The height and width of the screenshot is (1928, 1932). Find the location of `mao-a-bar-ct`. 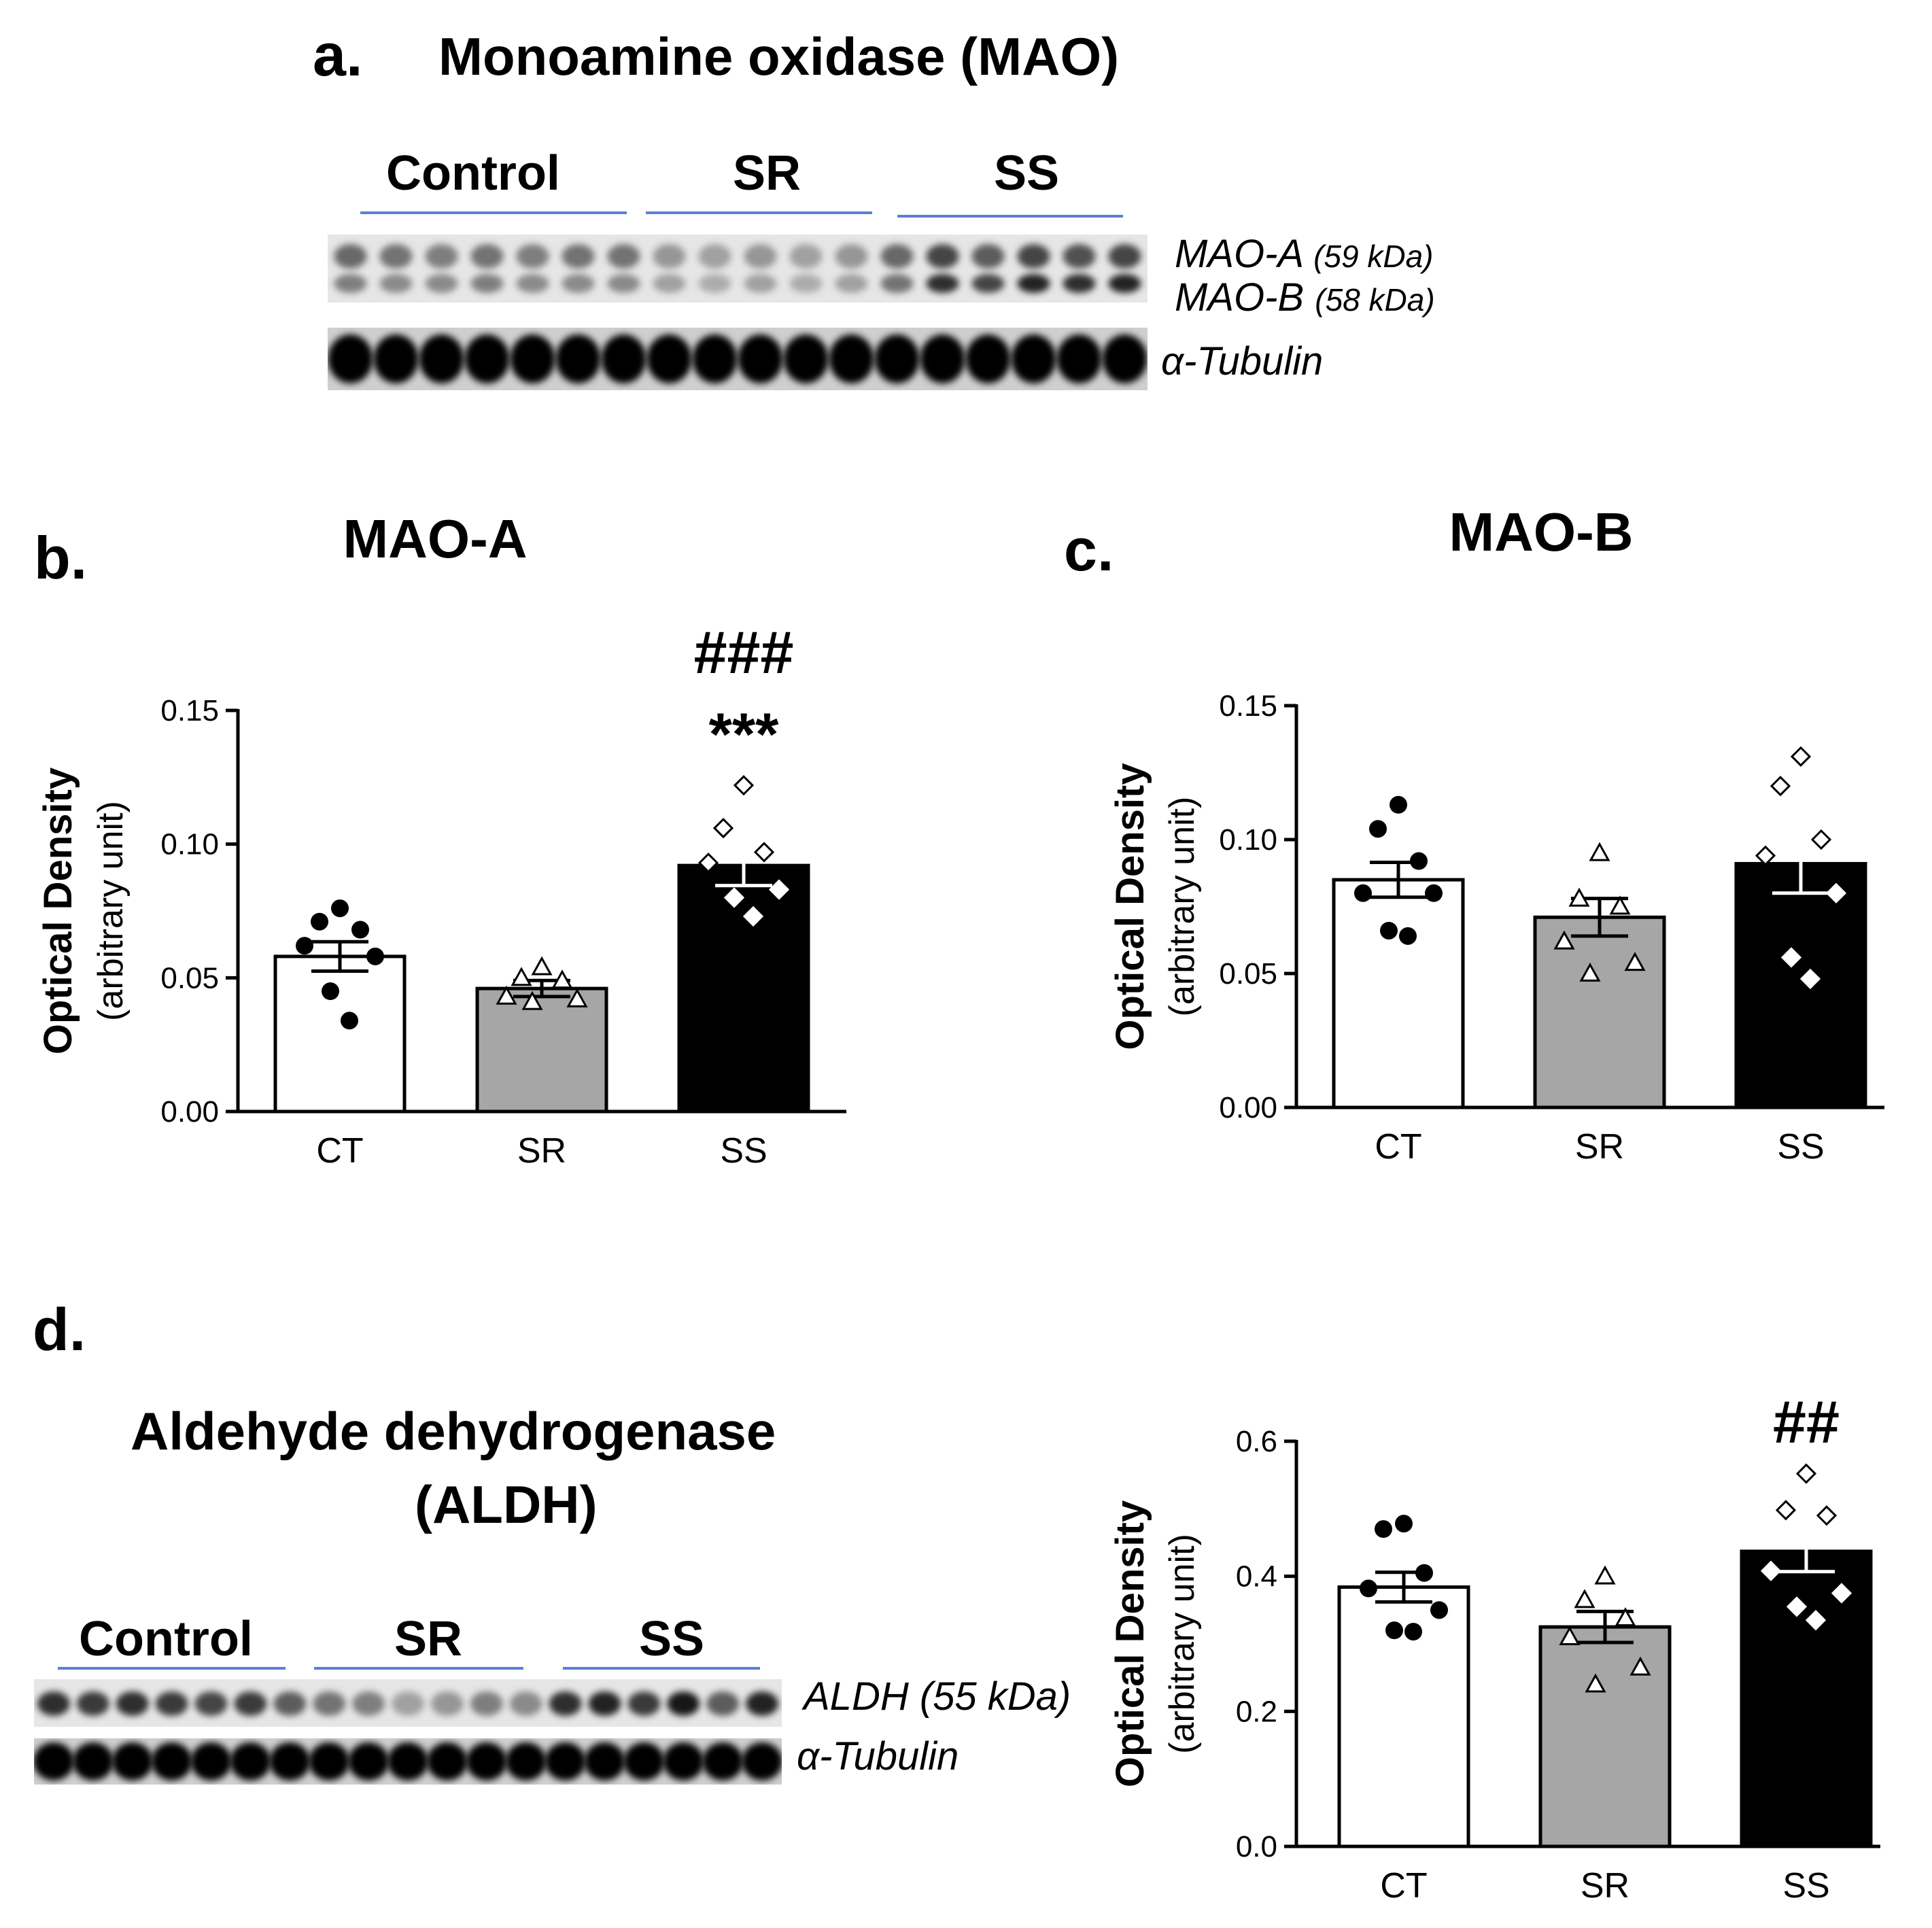

mao-a-bar-ct is located at coordinates (340, 1034).